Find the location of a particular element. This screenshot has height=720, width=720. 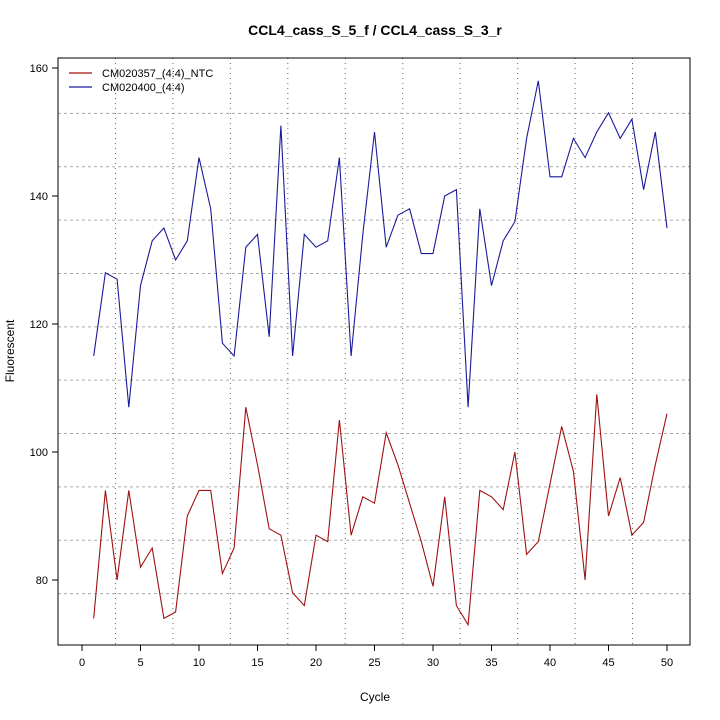

chart-title: CCL4_cass_S_5_f / CCL4_cass_S_3_r is located at coordinates (375, 30).